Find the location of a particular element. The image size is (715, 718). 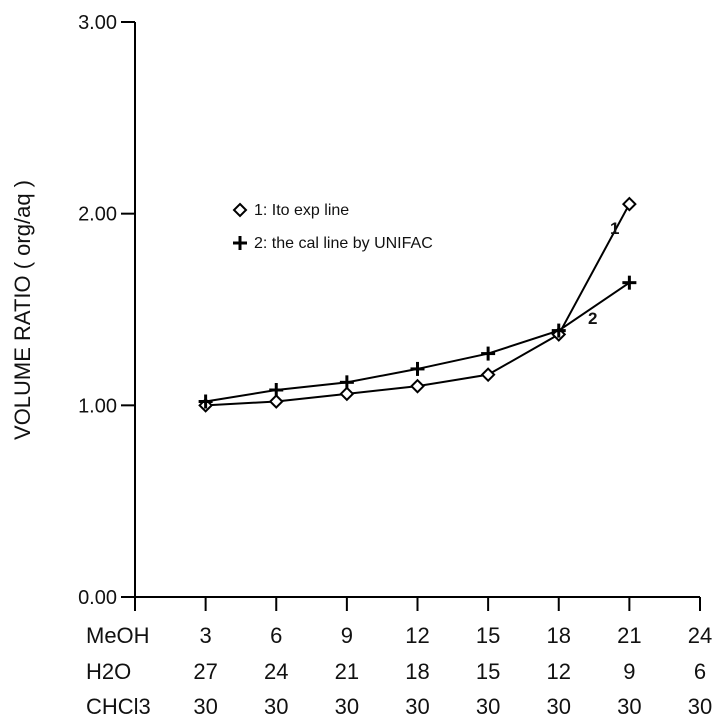

y-axis-label: VOLUME RATIO ( org/aq ) is located at coordinates (22, 310).